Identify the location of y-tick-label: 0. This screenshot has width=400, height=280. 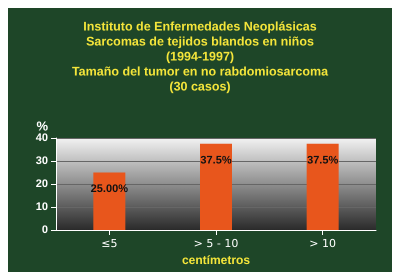
(45, 230).